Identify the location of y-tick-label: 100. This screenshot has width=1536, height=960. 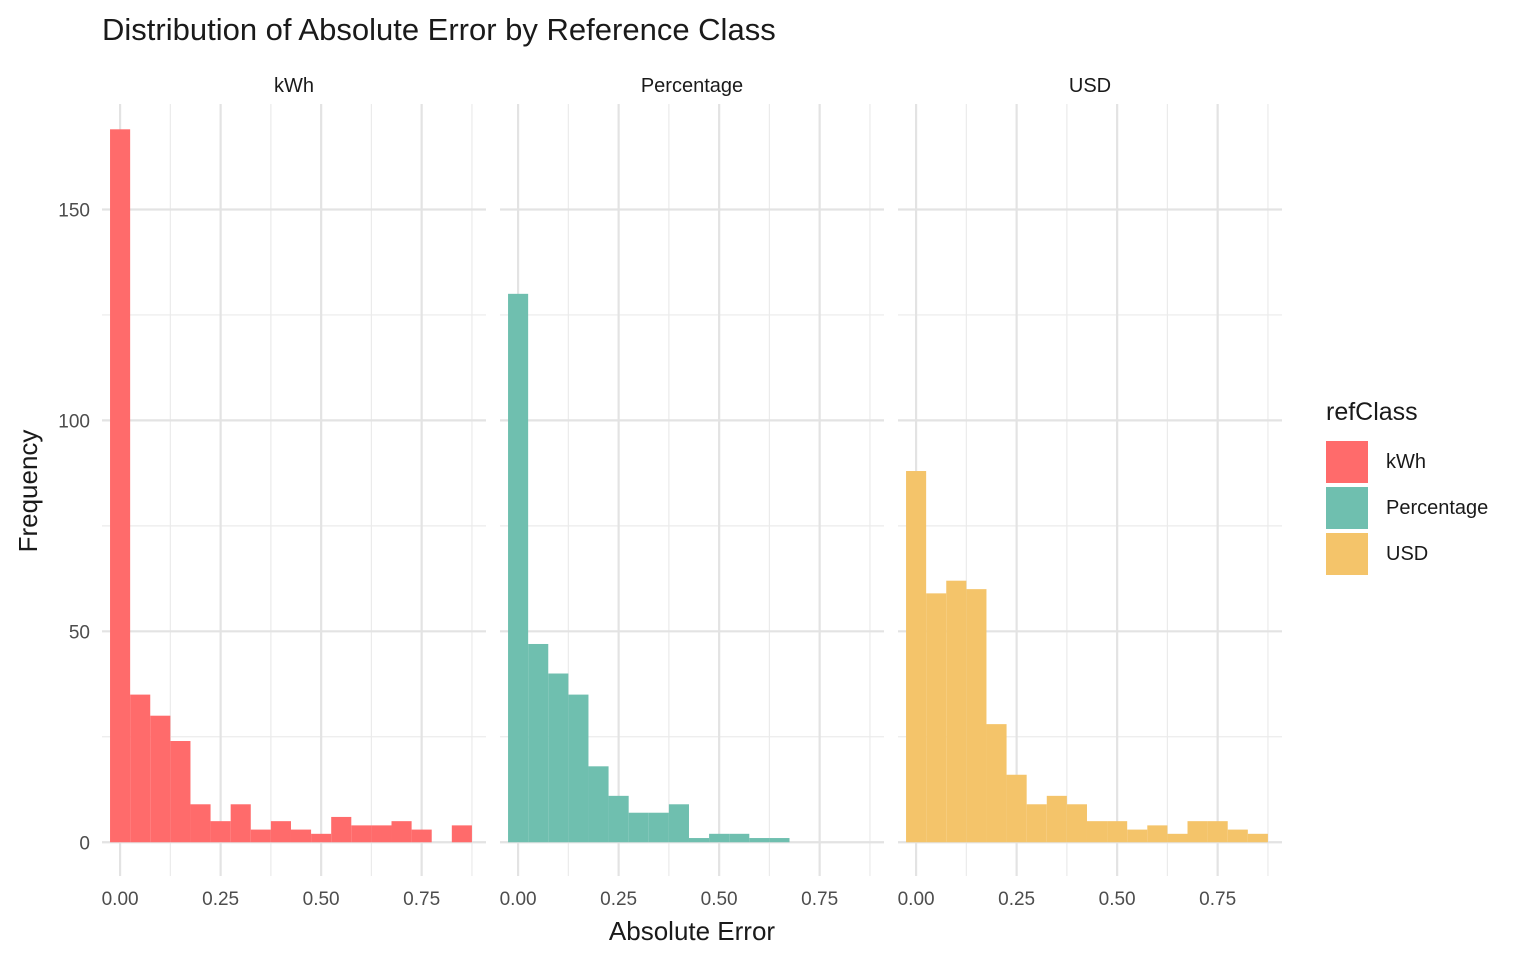
(74, 421).